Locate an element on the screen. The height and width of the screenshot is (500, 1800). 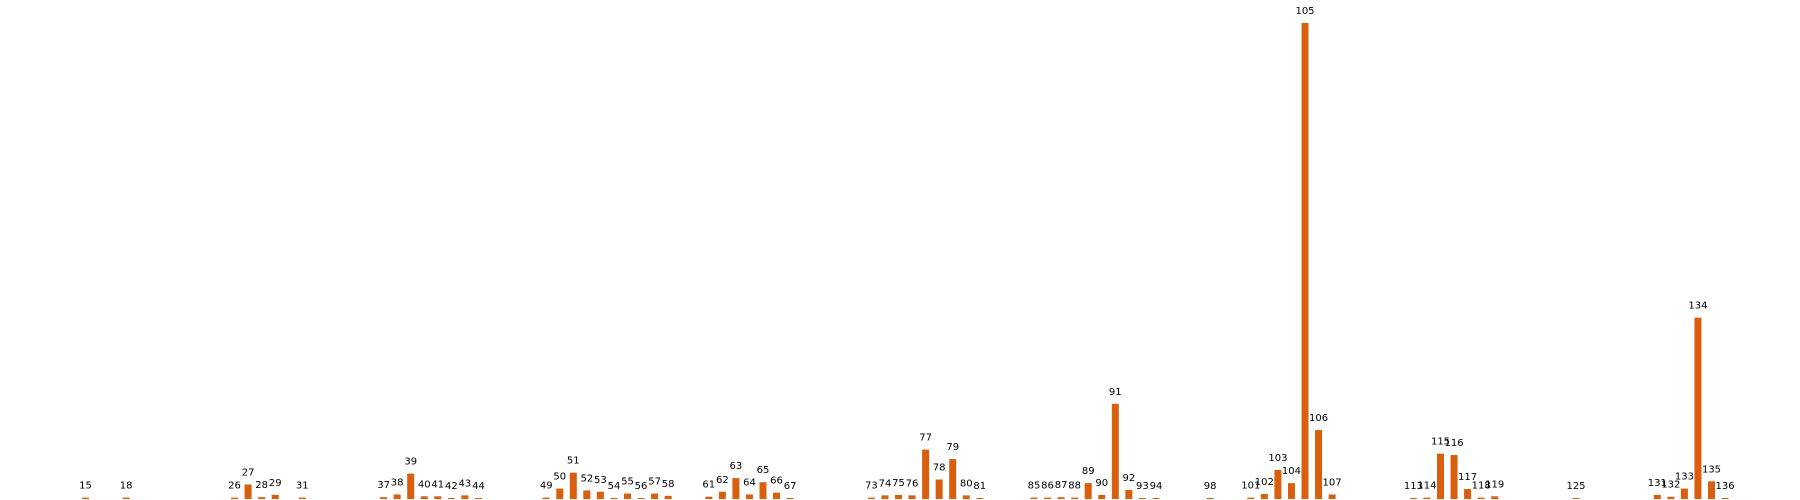
bar-label-132: 132 is located at coordinates (1670, 485).